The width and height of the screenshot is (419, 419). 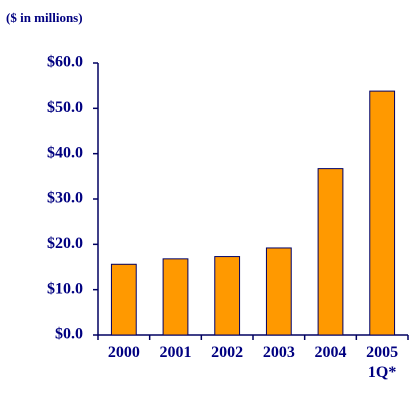 I want to click on y-tick-label: $60.0, so click(x=65, y=62).